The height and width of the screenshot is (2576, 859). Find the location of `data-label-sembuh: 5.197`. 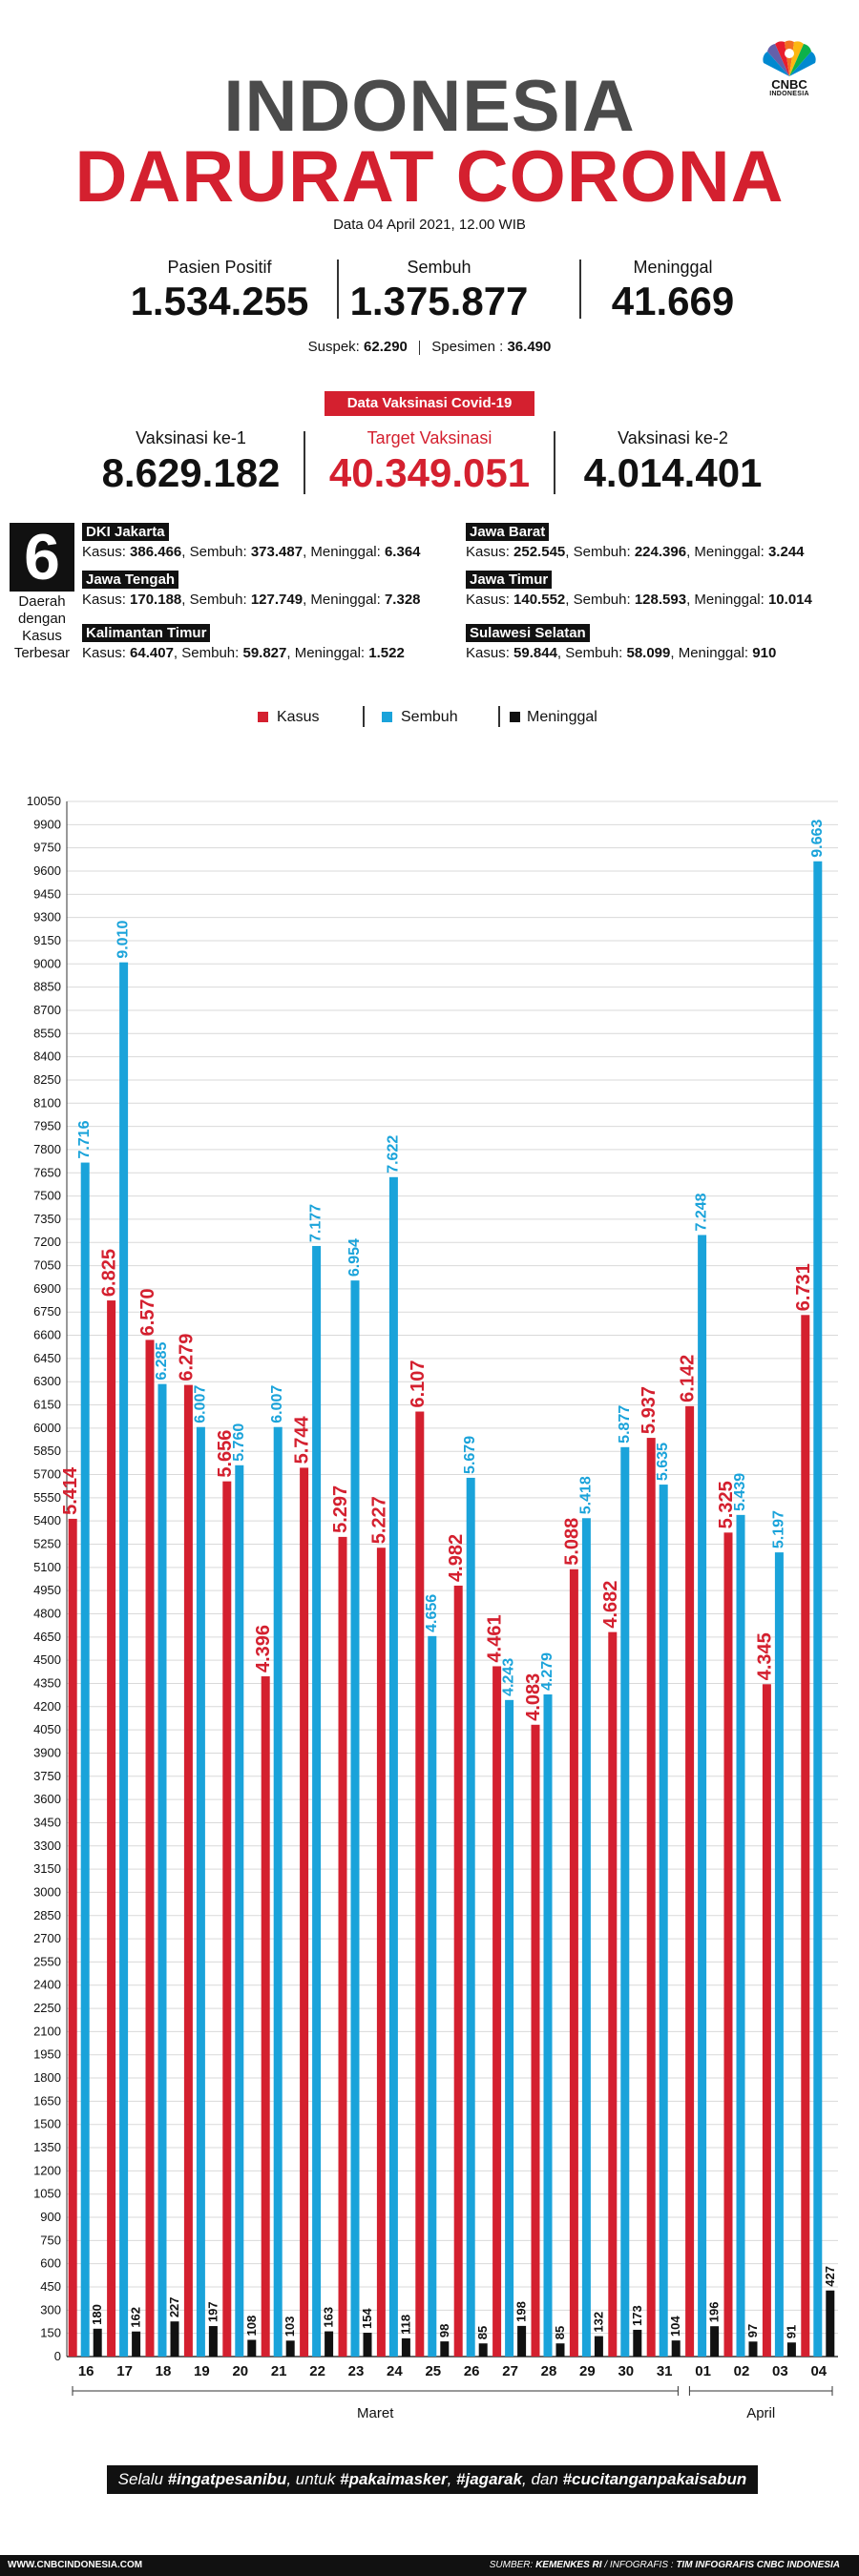

data-label-sembuh: 5.197 is located at coordinates (778, 1529).